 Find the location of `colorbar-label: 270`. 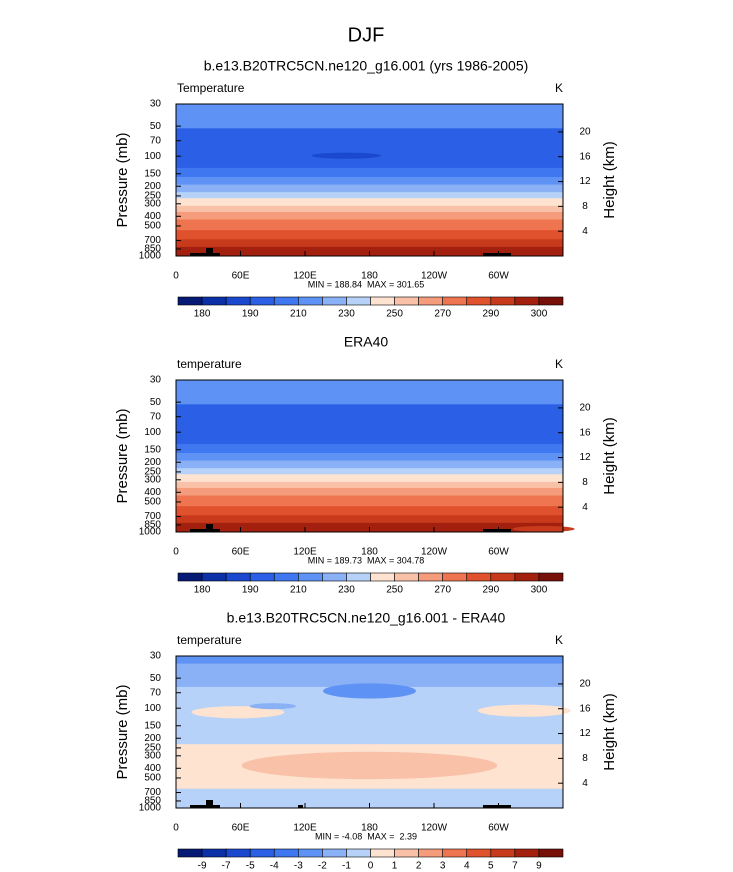

colorbar-label: 270 is located at coordinates (442, 590).